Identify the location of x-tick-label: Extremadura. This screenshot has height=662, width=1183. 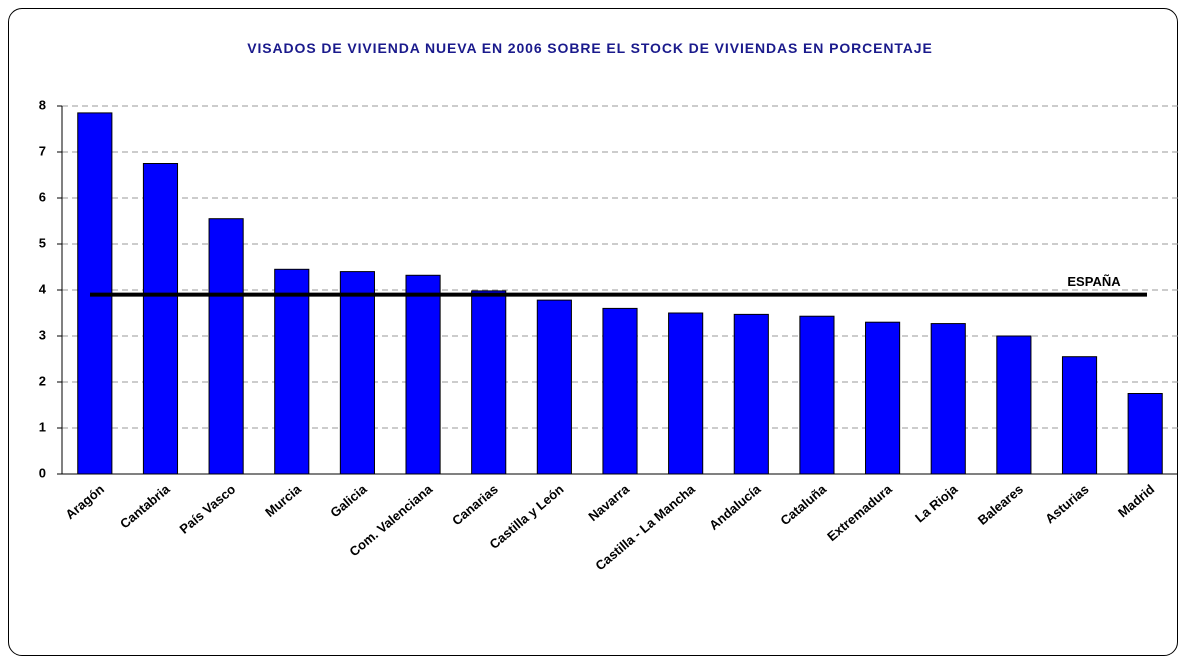
(859, 512).